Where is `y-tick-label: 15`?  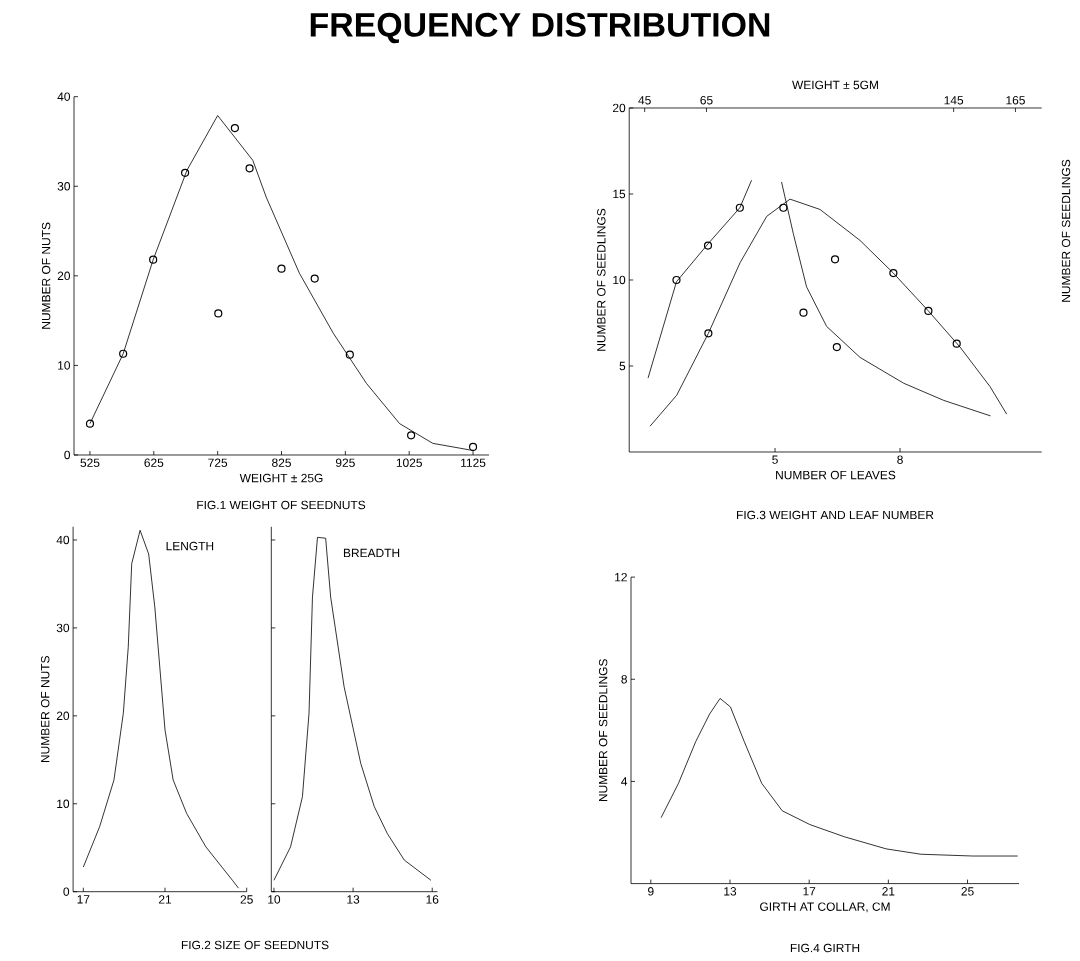 y-tick-label: 15 is located at coordinates (619, 194).